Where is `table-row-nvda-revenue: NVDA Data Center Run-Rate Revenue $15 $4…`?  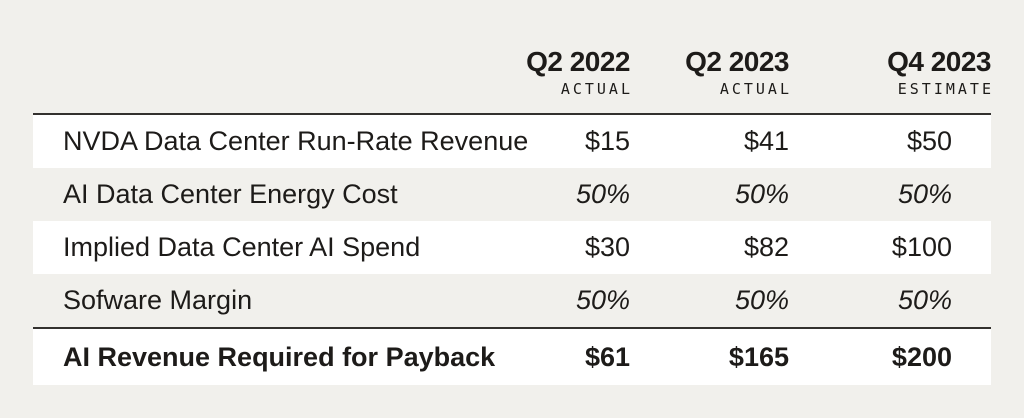 table-row-nvda-revenue: NVDA Data Center Run-Rate Revenue $15 $4… is located at coordinates (512, 140).